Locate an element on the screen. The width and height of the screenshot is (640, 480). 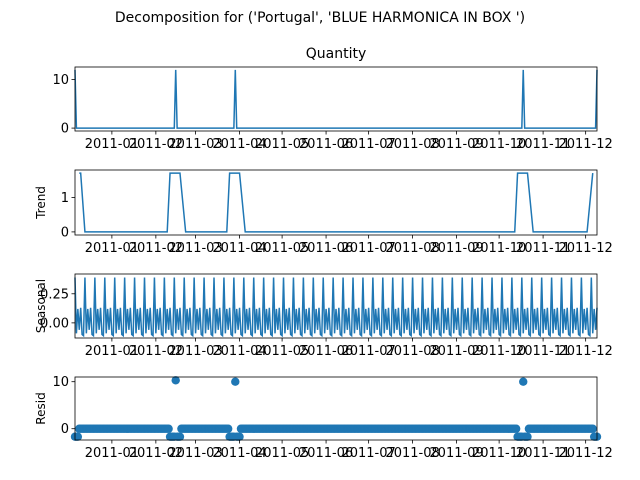
resid-axes-frame is located at coordinates (336, 408).